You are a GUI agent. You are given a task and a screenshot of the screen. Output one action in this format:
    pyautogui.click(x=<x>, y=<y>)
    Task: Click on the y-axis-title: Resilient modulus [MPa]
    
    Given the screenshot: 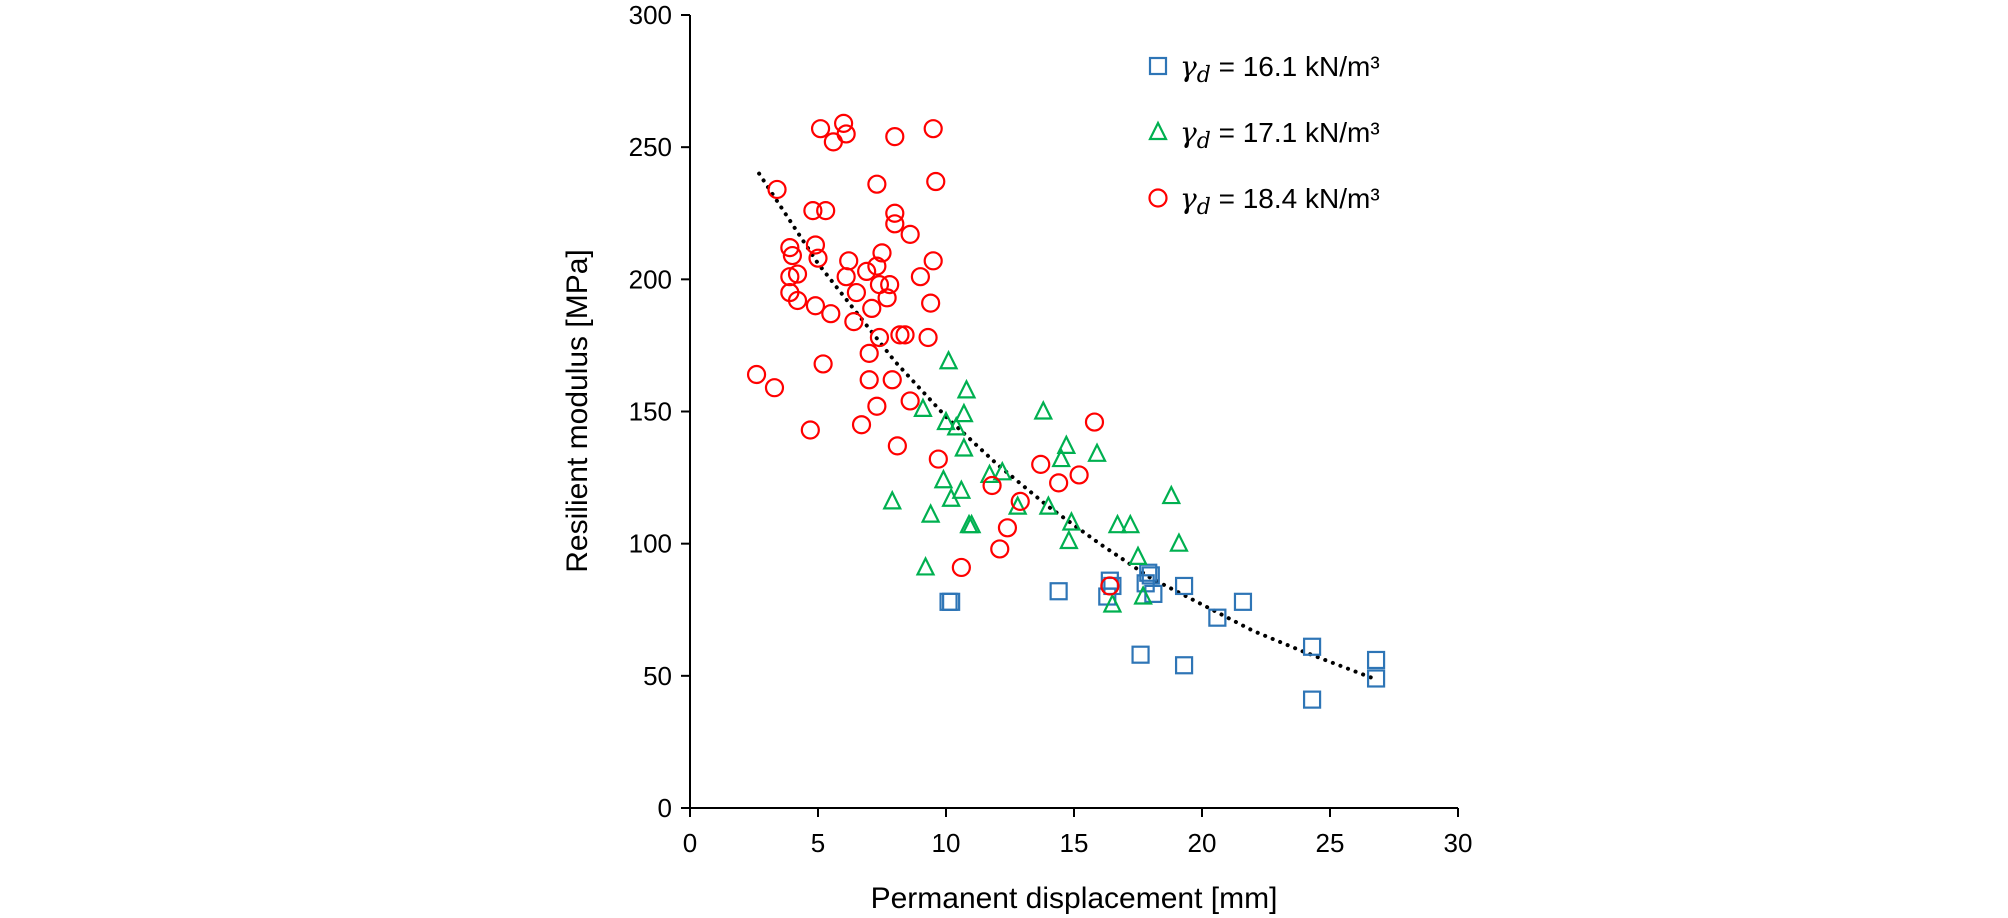 What is the action you would take?
    pyautogui.click(x=577, y=410)
    